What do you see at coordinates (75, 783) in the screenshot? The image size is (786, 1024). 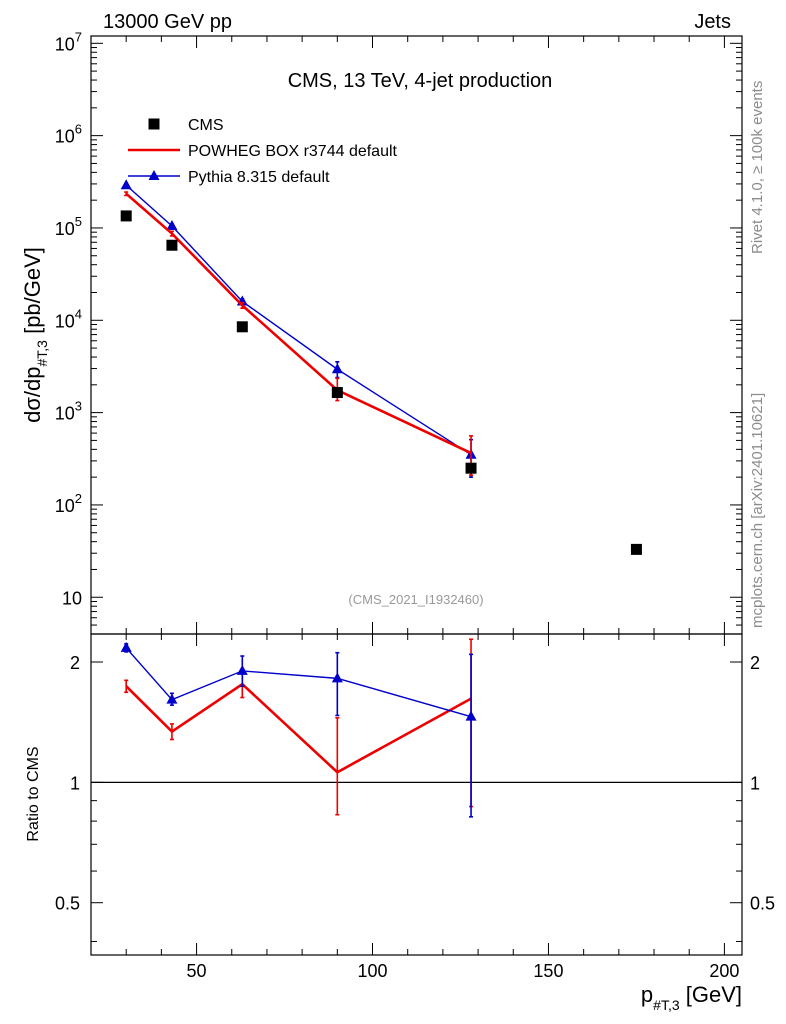 I see `ratio-tick-label-left: 1` at bounding box center [75, 783].